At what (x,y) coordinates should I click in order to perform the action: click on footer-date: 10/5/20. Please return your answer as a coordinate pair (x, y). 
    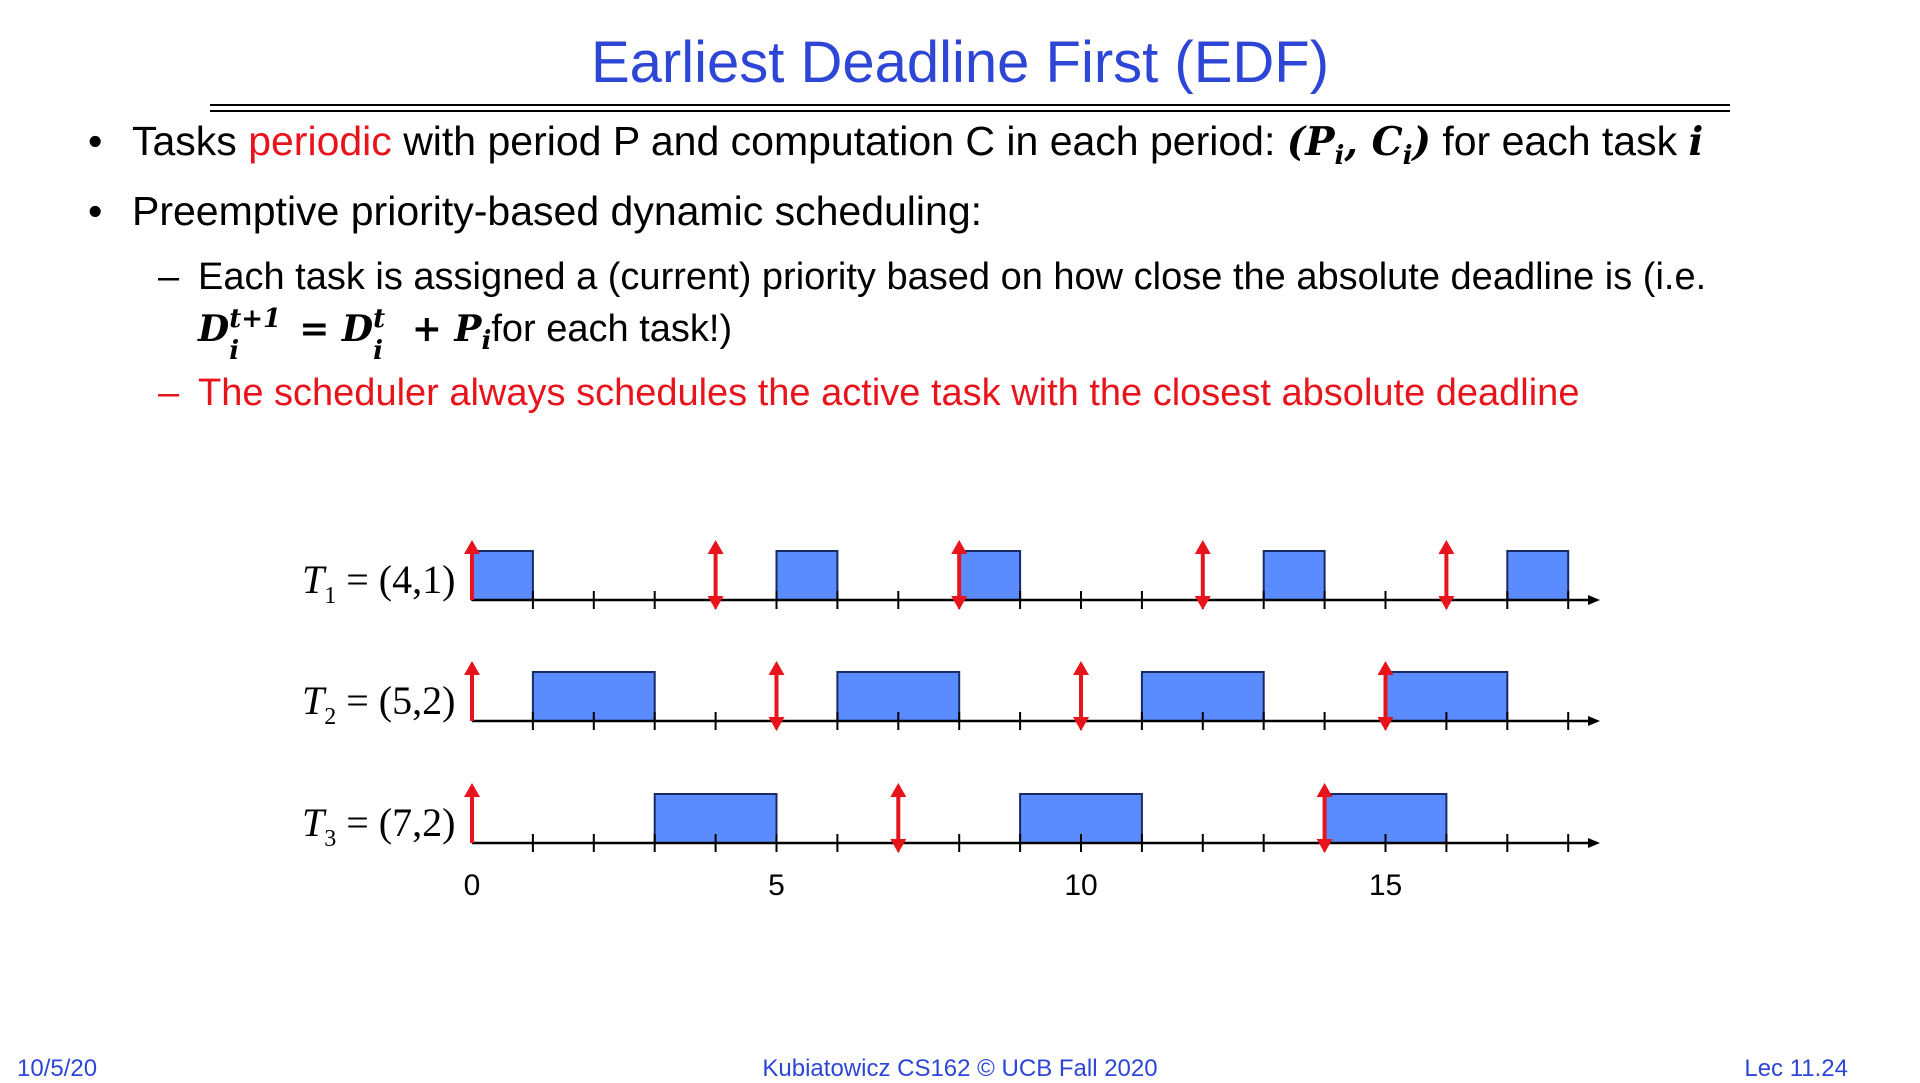
    Looking at the image, I should click on (57, 1068).